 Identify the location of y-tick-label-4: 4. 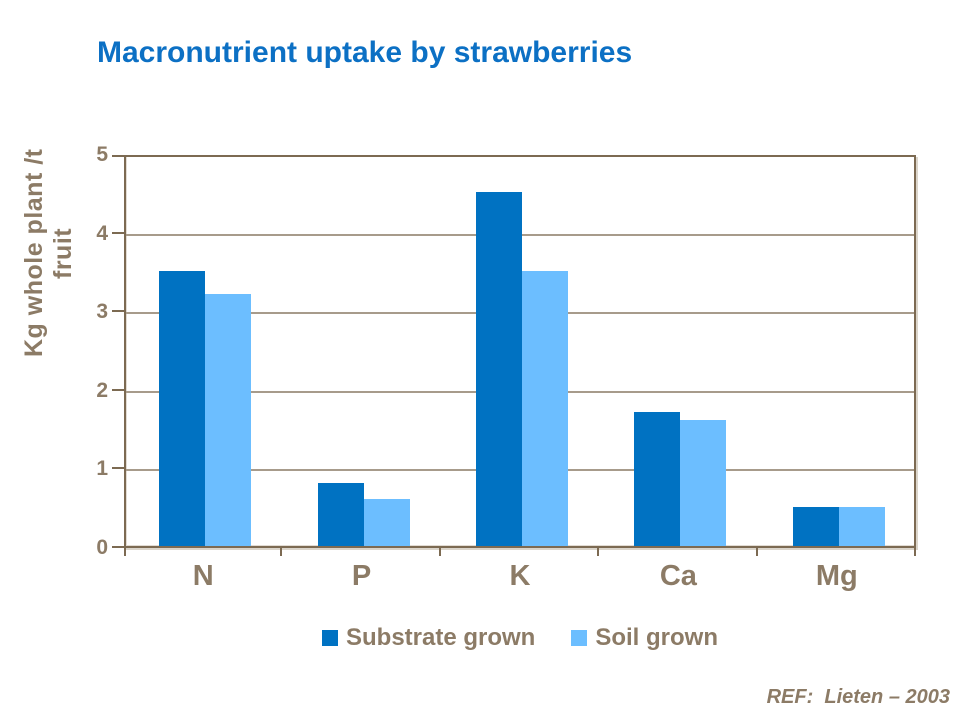
(102, 233).